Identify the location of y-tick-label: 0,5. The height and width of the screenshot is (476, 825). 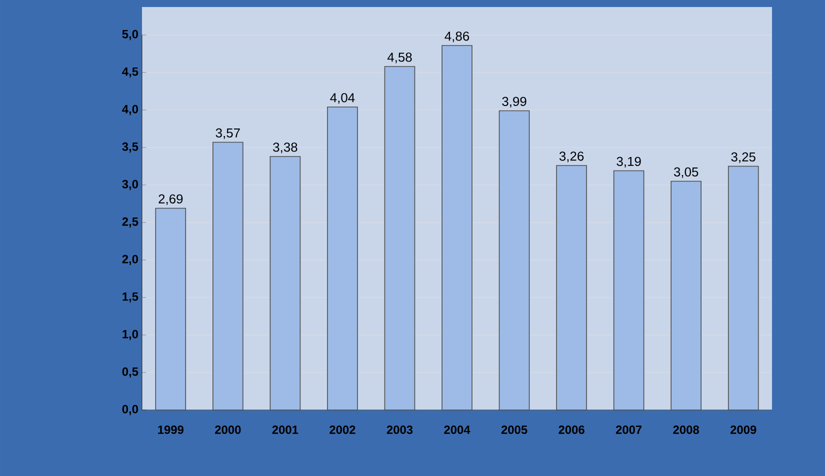
(130, 372).